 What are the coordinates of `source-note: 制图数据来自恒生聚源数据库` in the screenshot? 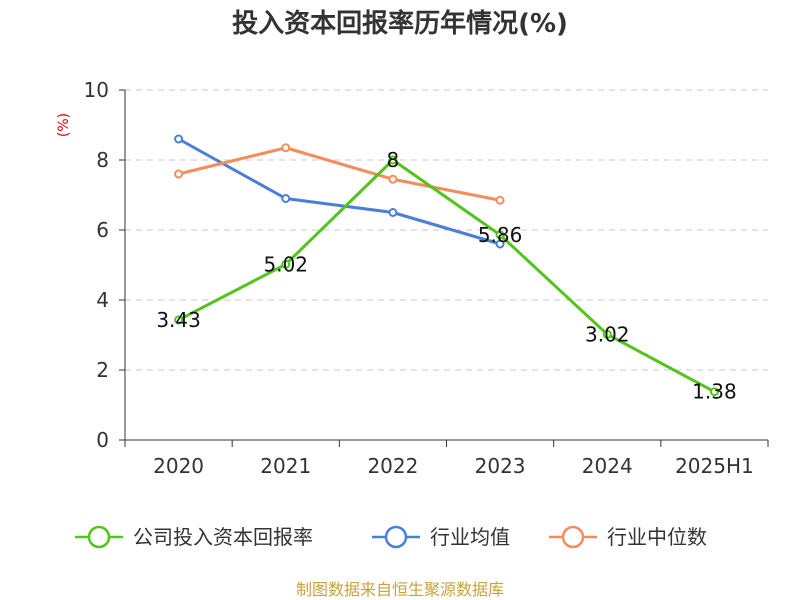 It's located at (400, 589).